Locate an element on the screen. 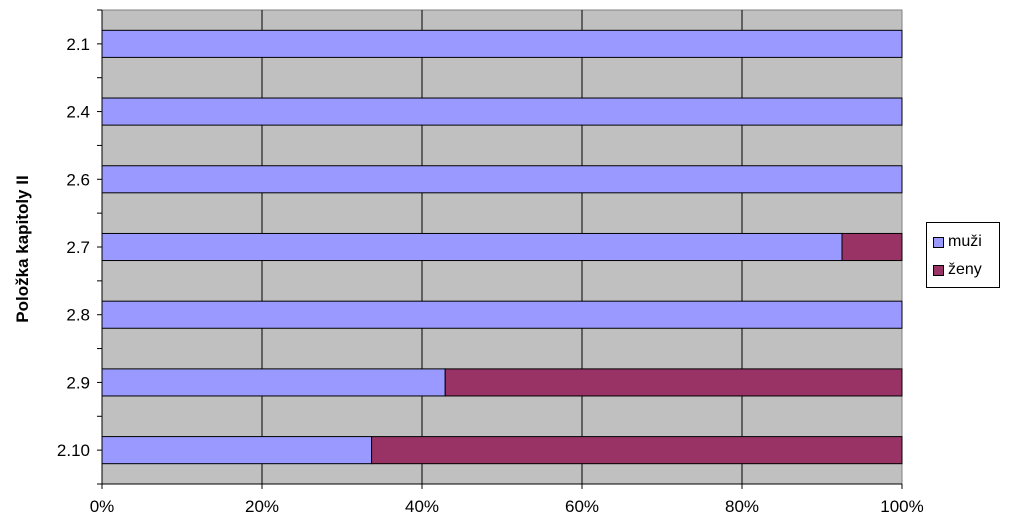 The height and width of the screenshot is (529, 1023). x-tick-label: 60% is located at coordinates (582, 506).